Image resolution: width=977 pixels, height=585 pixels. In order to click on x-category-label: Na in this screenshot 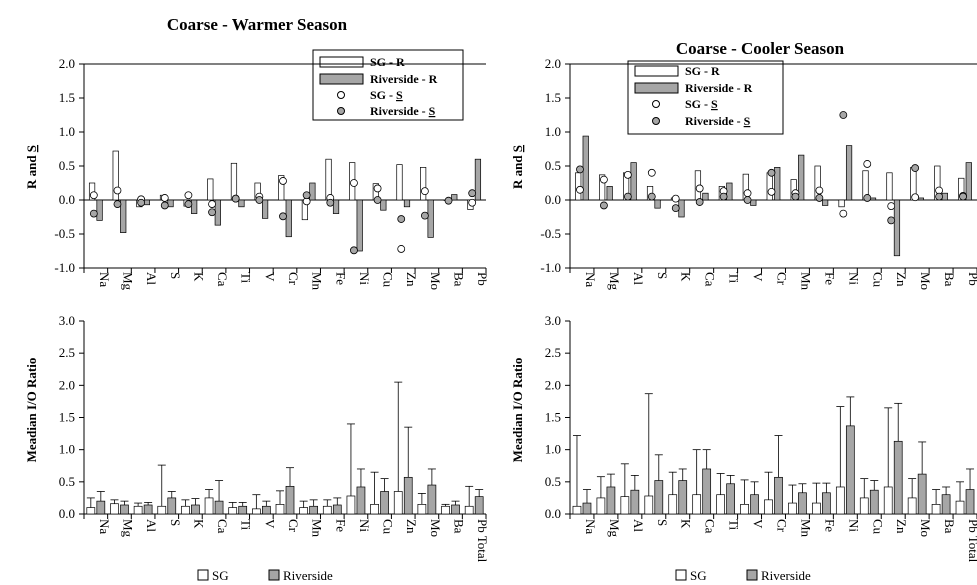, I will do `click(590, 526)`.